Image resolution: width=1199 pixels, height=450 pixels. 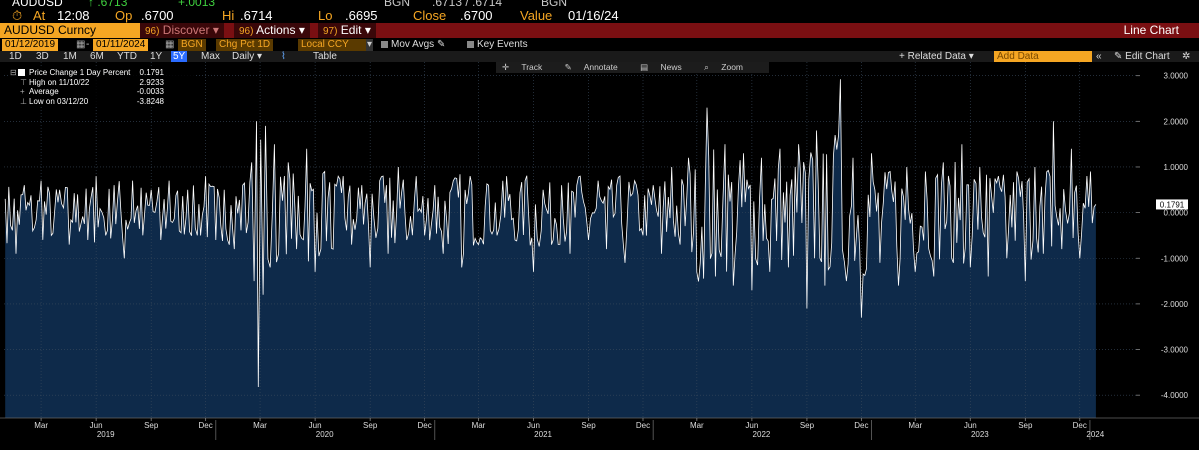 What do you see at coordinates (762, 434) in the screenshot?
I see `year-label: 2022` at bounding box center [762, 434].